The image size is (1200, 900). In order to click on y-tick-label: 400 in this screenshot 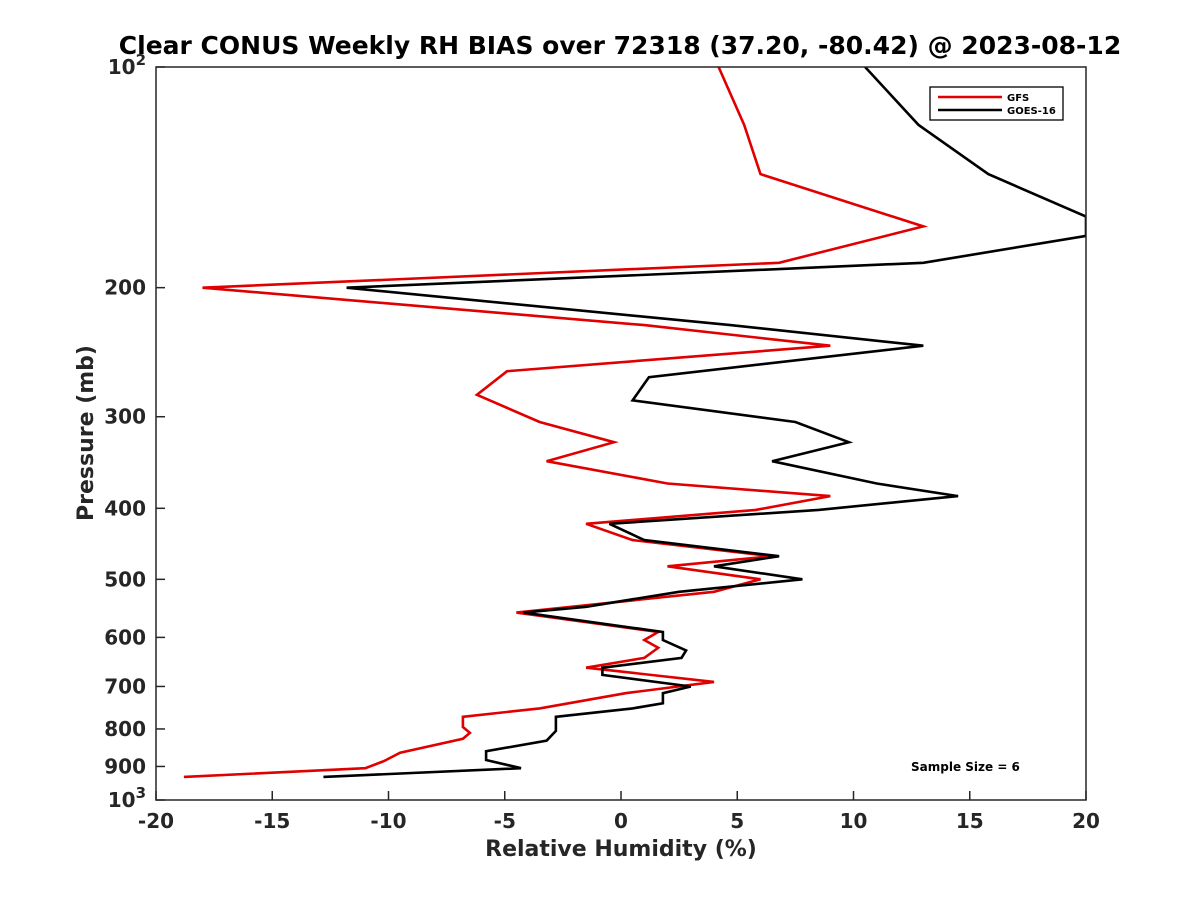, I will do `click(125, 508)`.